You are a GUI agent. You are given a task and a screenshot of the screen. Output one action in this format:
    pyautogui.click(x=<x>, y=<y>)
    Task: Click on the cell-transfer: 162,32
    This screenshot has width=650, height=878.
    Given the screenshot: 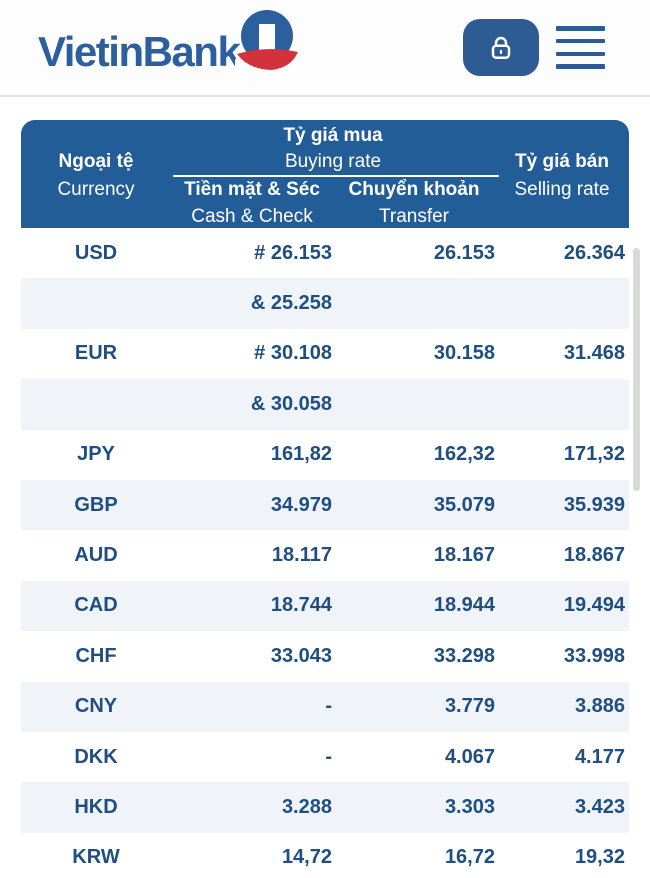 What is the action you would take?
    pyautogui.click(x=464, y=454)
    